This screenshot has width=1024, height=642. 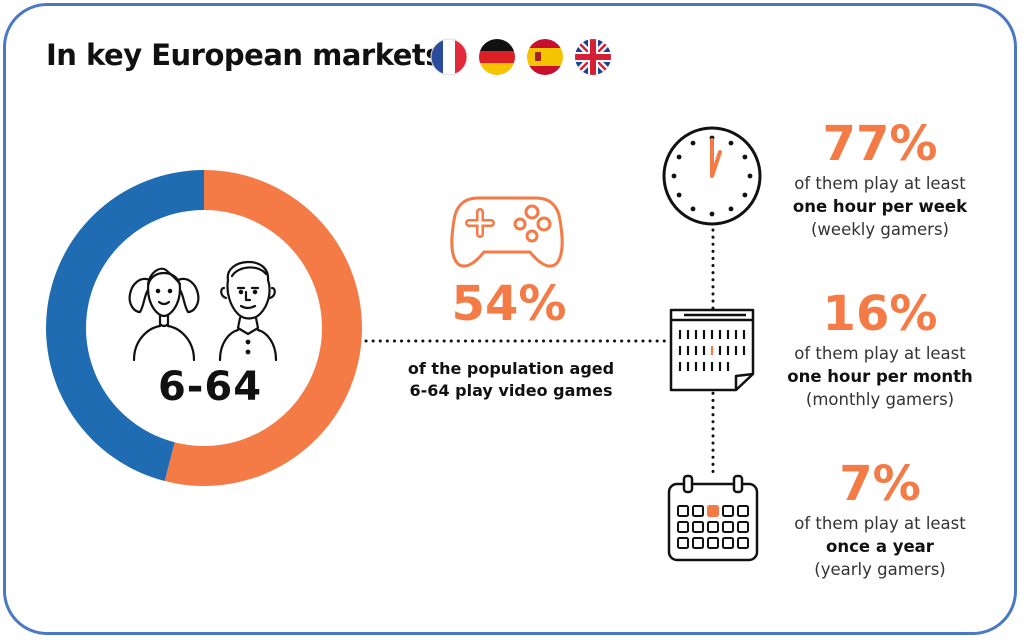 What do you see at coordinates (210, 387) in the screenshot?
I see `age-range-label: 6-64` at bounding box center [210, 387].